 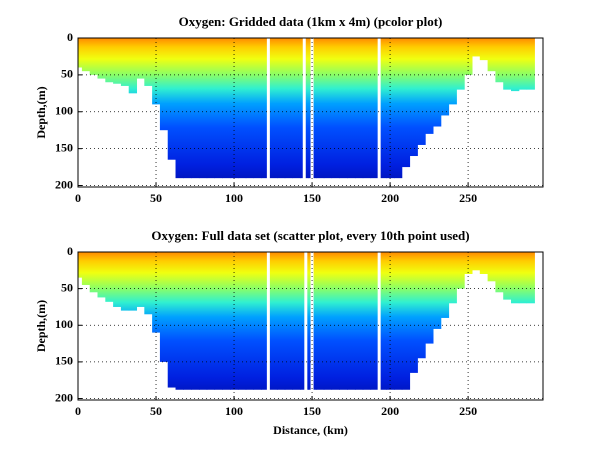 I want to click on x-axis-label: Distance, (km), so click(x=310, y=430).